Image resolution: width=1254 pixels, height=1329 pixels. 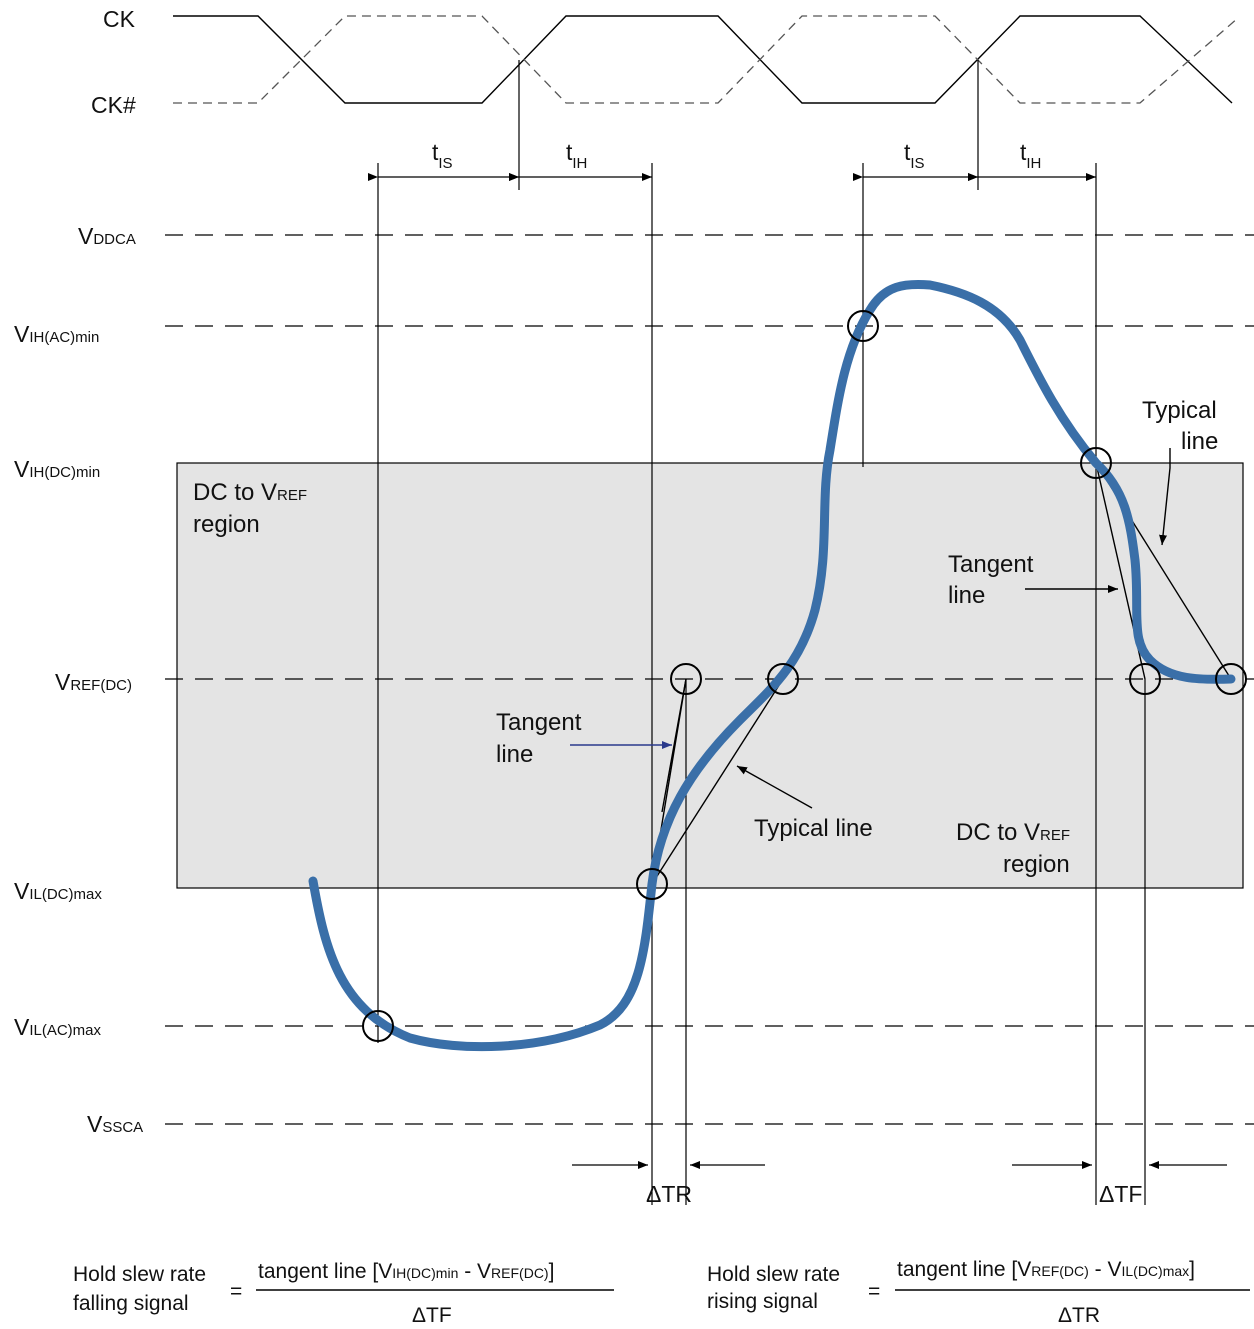 I want to click on vddca-label: VDDCA, so click(x=107, y=236).